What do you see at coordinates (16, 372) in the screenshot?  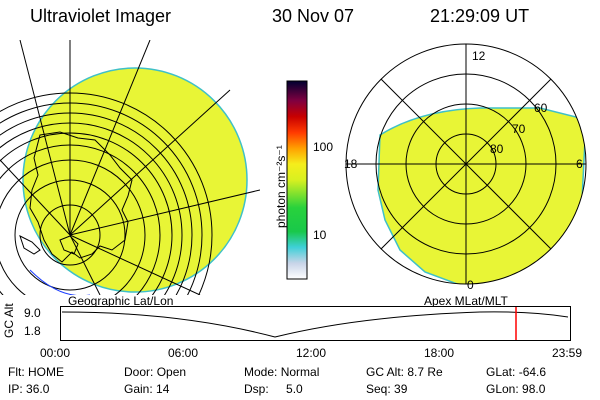 I see `flt-label: Flt:` at bounding box center [16, 372].